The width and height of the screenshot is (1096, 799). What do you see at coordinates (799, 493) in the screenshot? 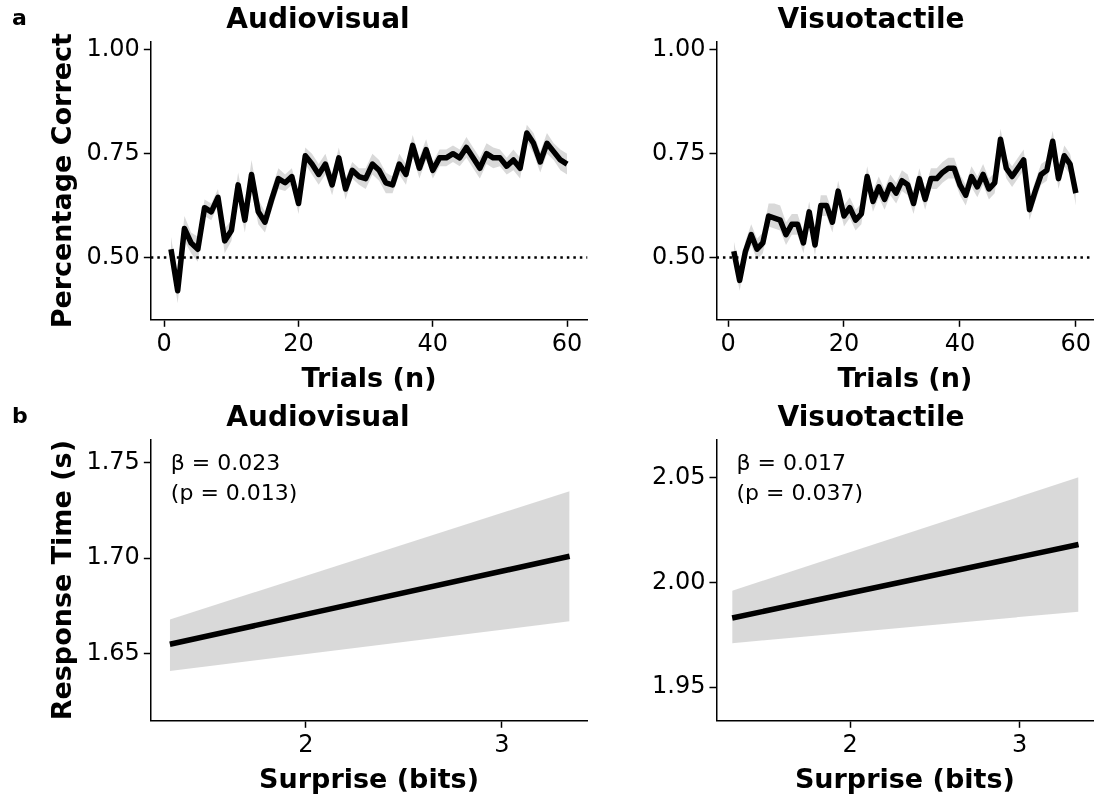
I see `annotation: (p = 0.037)` at bounding box center [799, 493].